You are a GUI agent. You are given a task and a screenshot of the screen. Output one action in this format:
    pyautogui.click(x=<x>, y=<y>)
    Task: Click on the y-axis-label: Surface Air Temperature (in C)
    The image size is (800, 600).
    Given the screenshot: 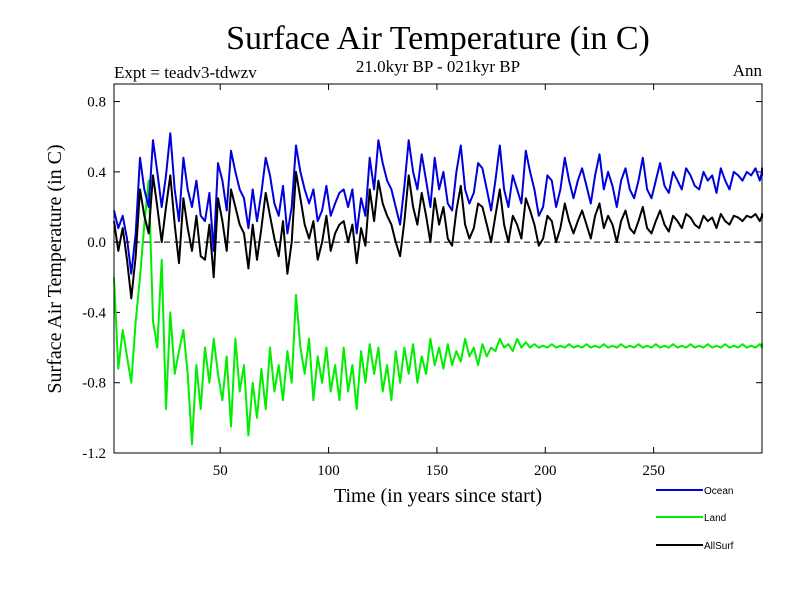 What is the action you would take?
    pyautogui.click(x=55, y=268)
    